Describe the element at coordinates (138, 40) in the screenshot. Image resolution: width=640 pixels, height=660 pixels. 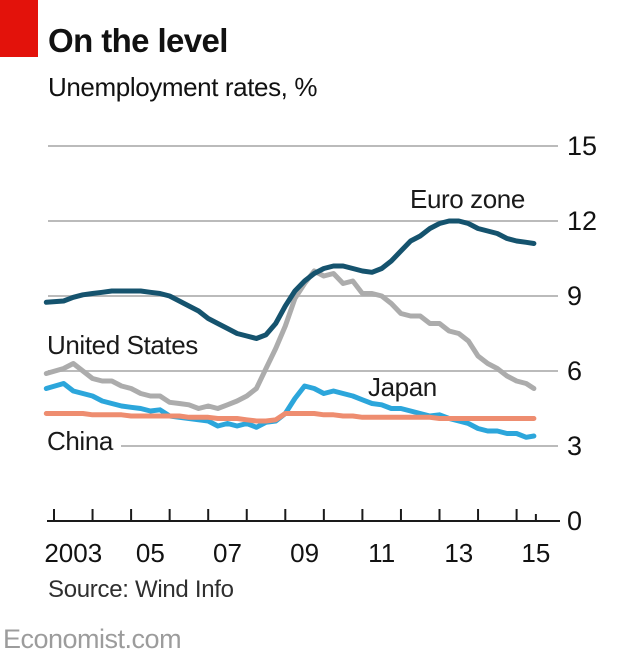
I see `chart-title: On the level` at that location.